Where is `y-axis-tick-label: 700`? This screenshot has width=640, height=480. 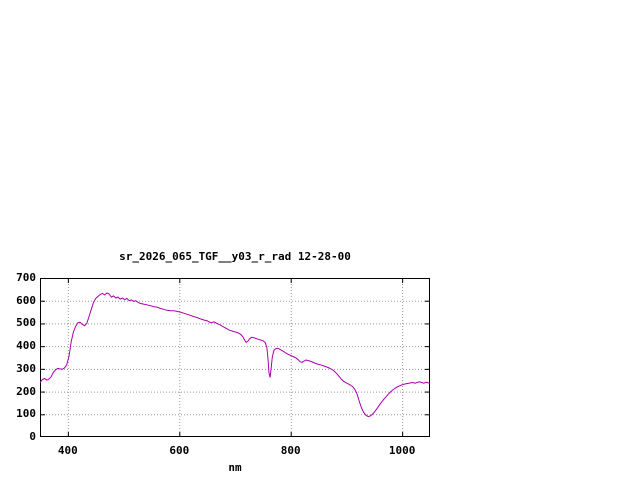
y-axis-tick-label: 700 is located at coordinates (26, 277).